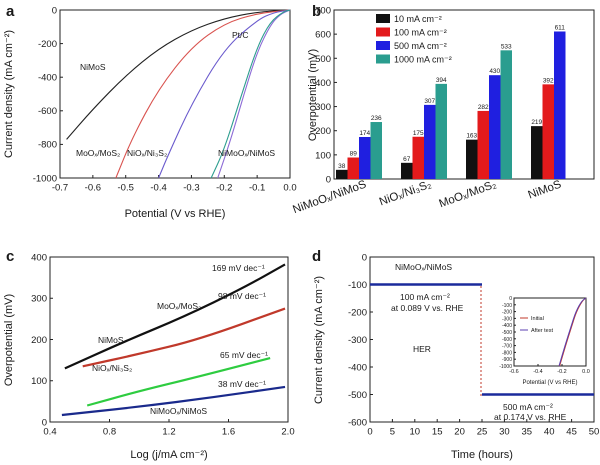 The width and height of the screenshot is (600, 465). What do you see at coordinates (191, 188) in the screenshot?
I see `chart-a-xtick-label: -0.3` at bounding box center [191, 188].